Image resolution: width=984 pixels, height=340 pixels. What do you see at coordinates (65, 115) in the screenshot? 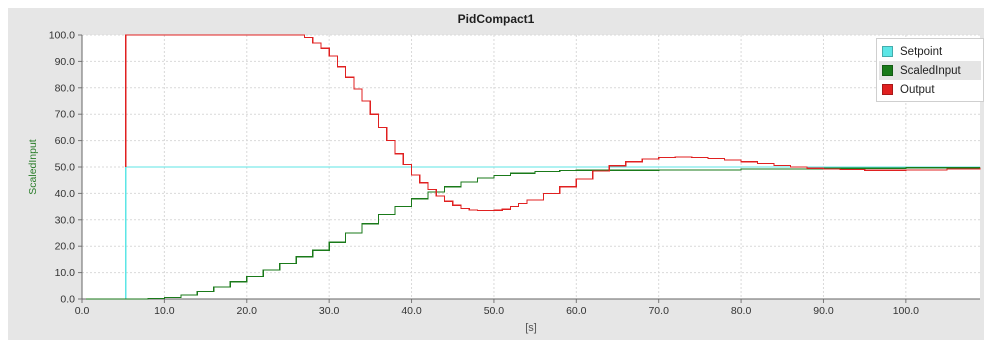
I see `y-tick-label: 70.0` at bounding box center [65, 115].